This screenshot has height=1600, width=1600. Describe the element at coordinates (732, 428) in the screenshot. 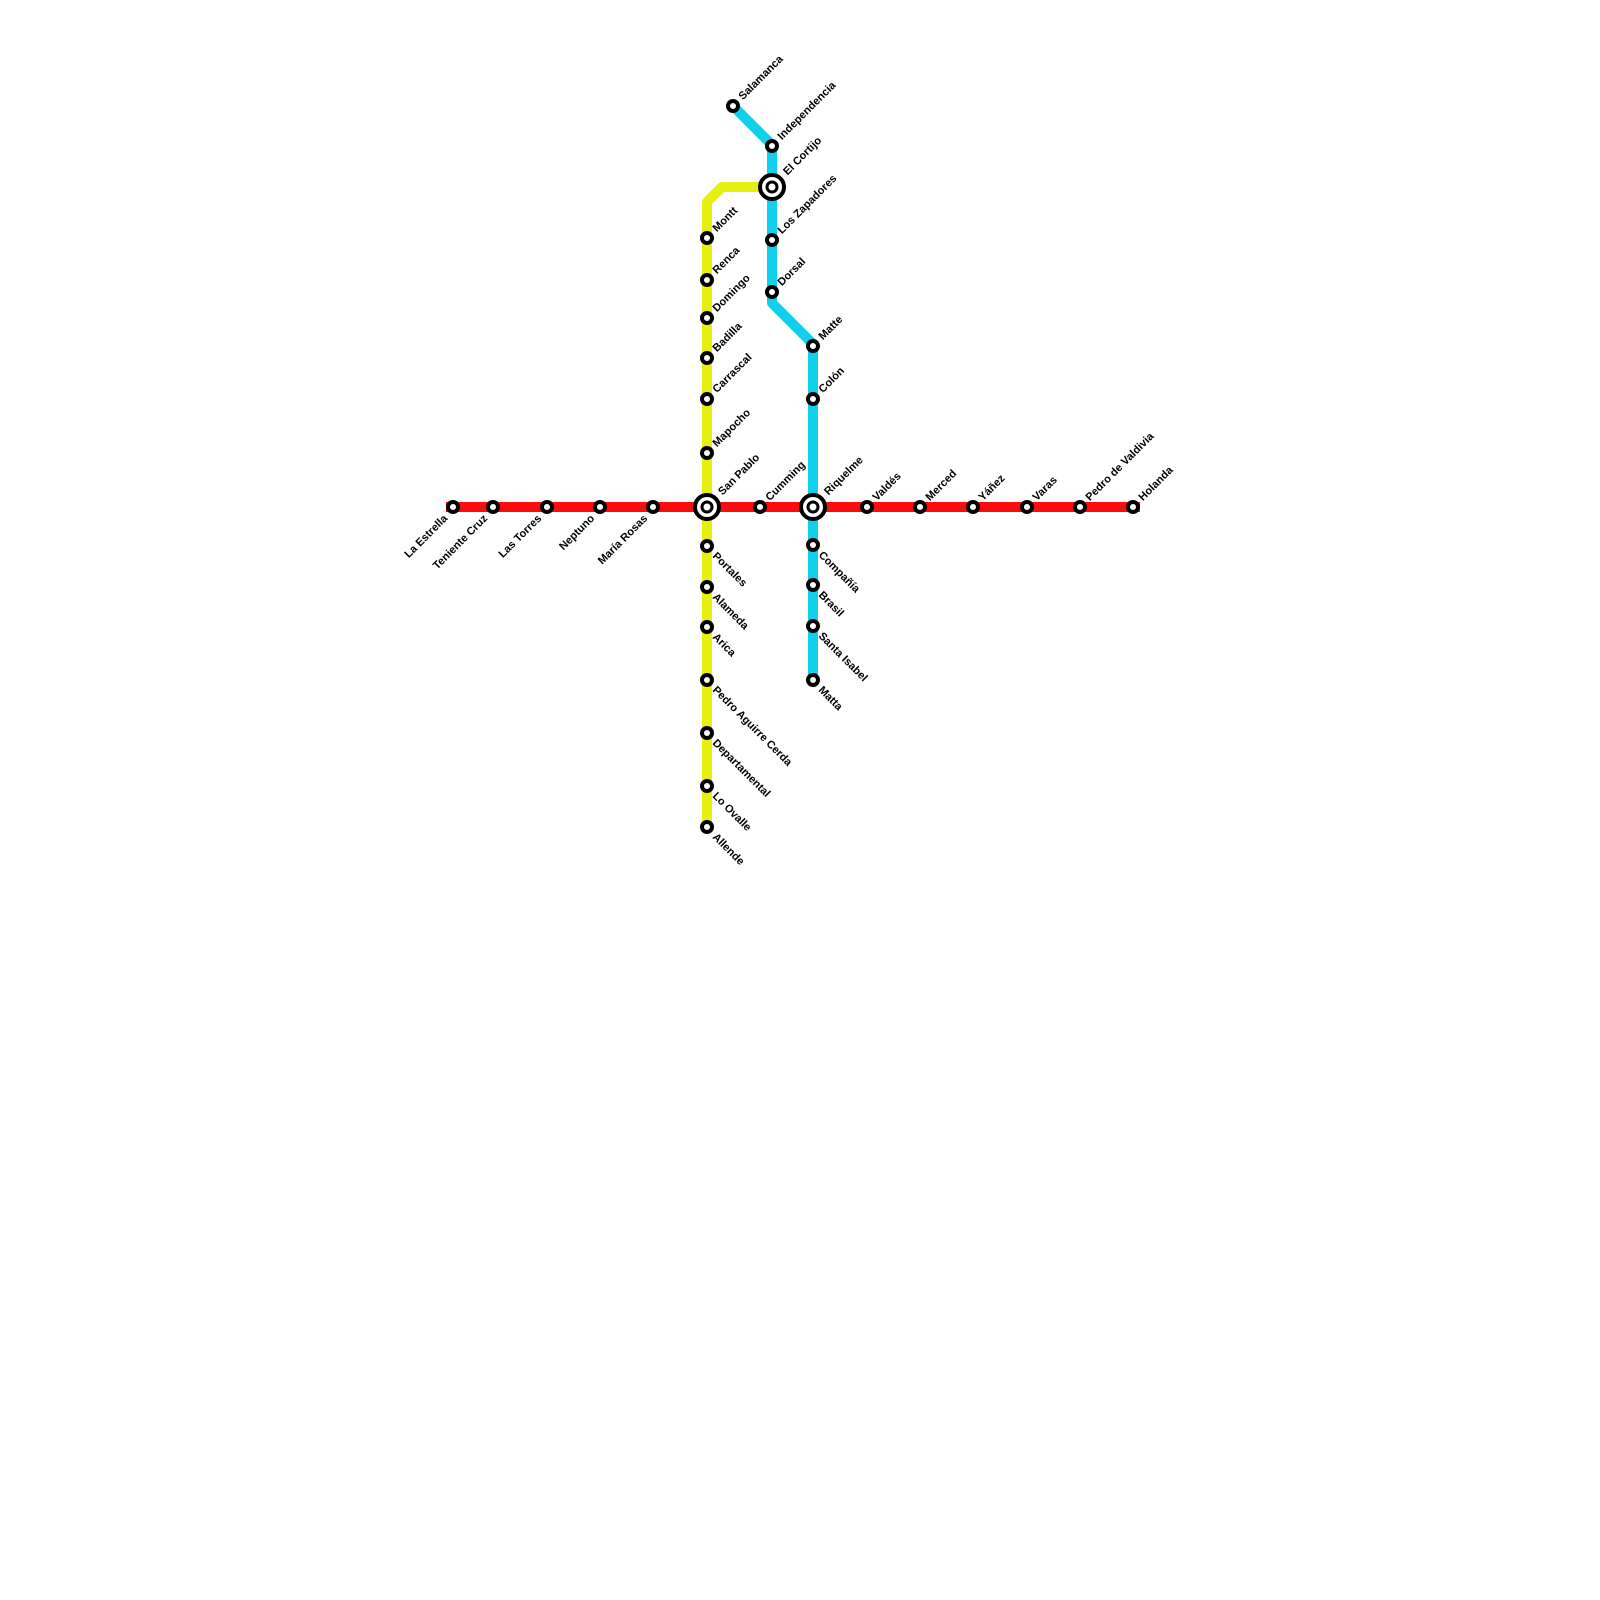

I see `station-label-mapocho: Mapocho` at that location.